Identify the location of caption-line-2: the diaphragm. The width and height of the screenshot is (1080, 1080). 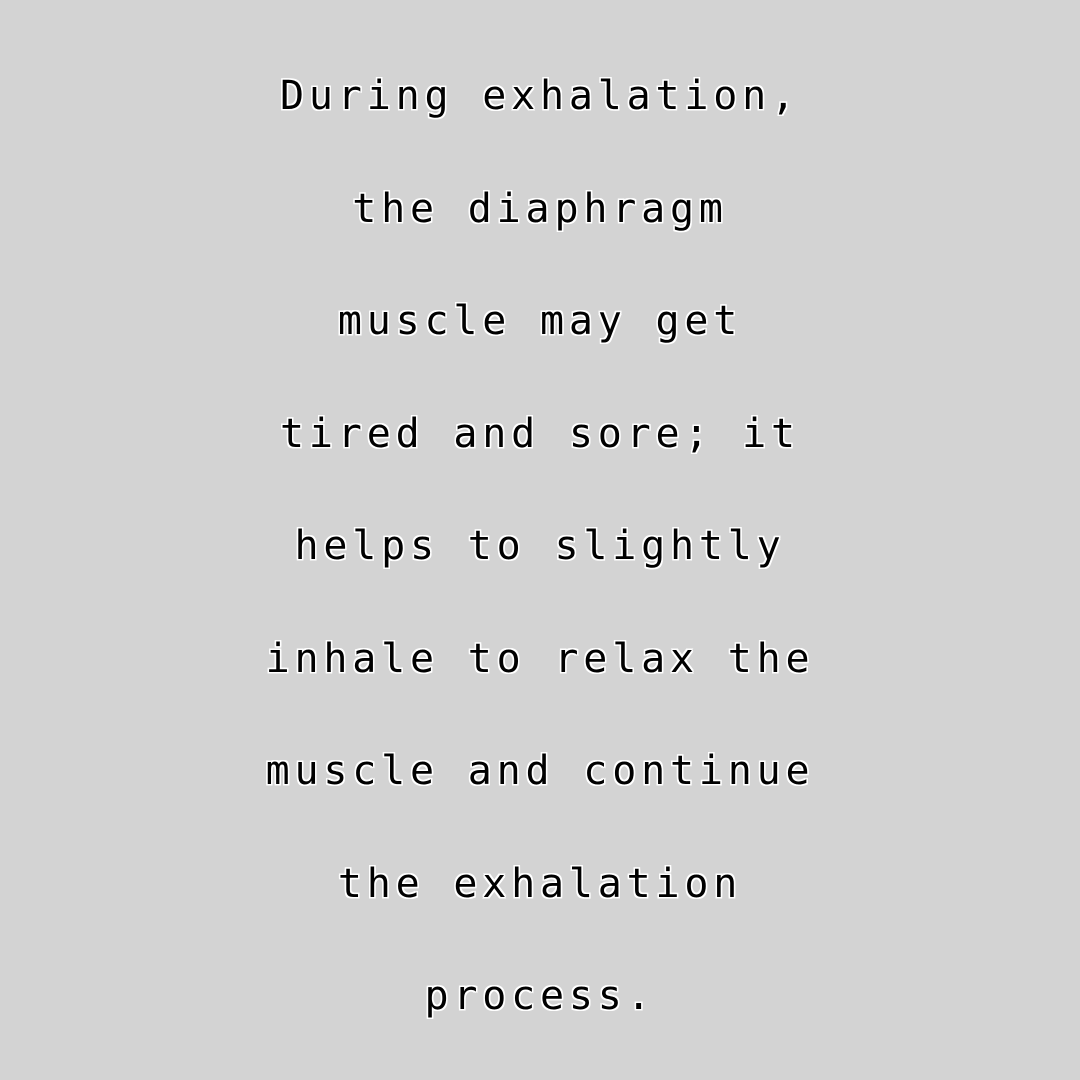
(540, 208).